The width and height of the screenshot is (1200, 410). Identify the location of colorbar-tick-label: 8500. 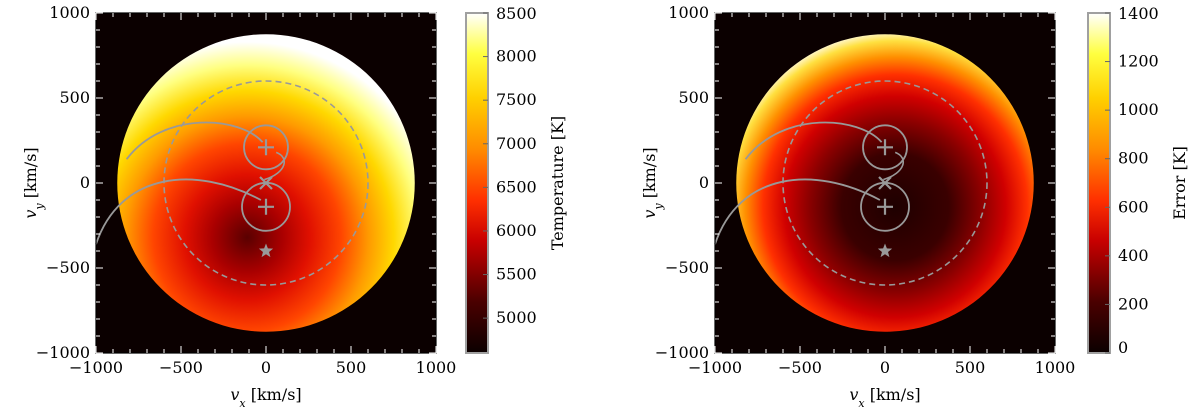
(516, 13).